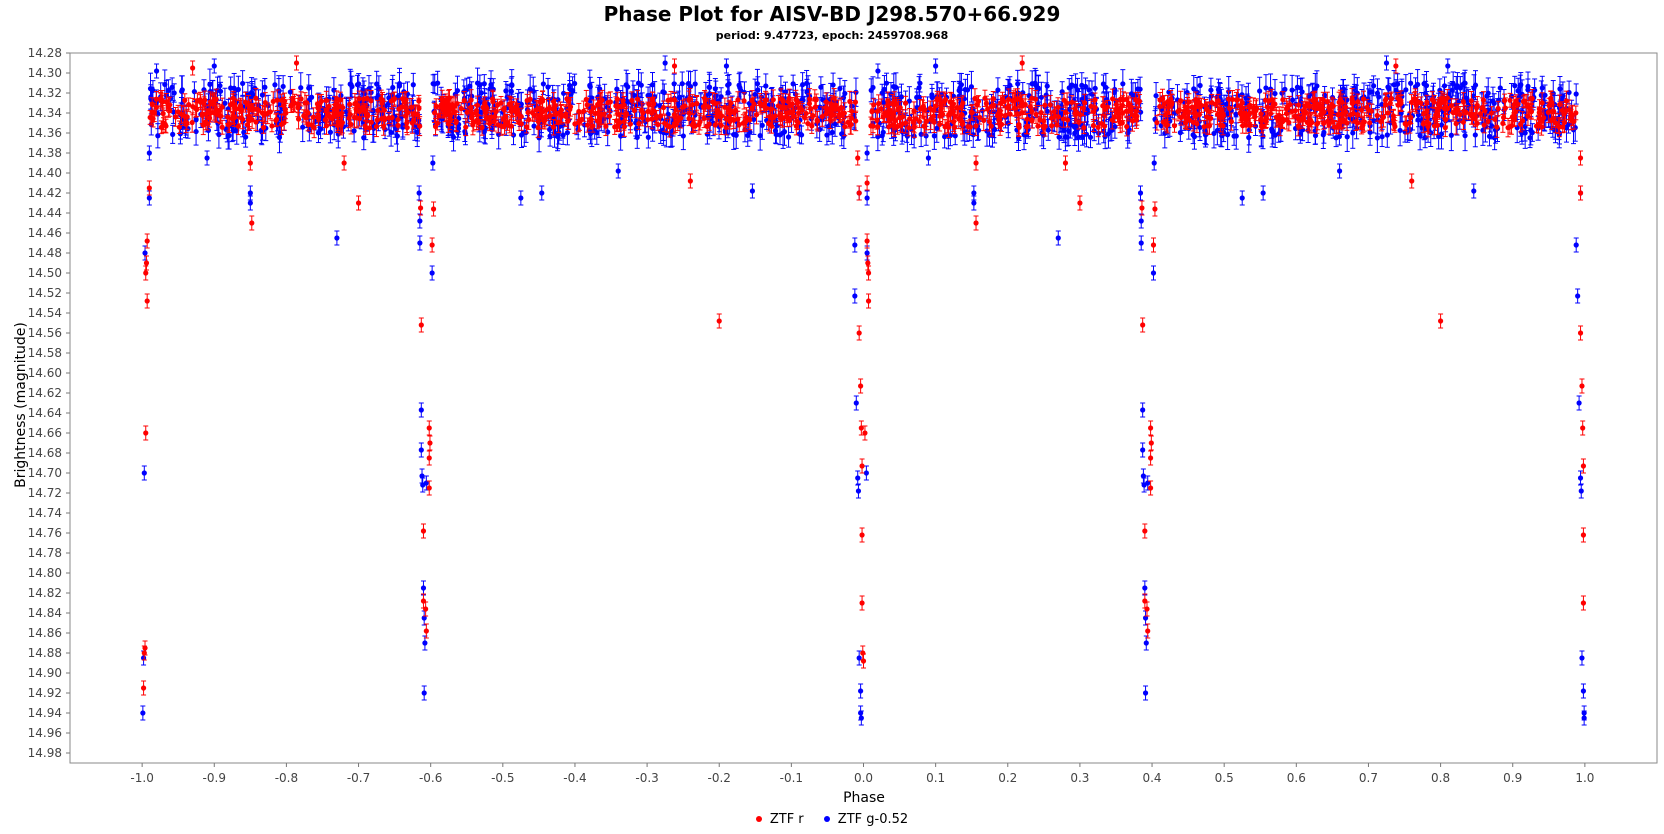  I want to click on x-tick-label: -0.9, so click(214, 778).